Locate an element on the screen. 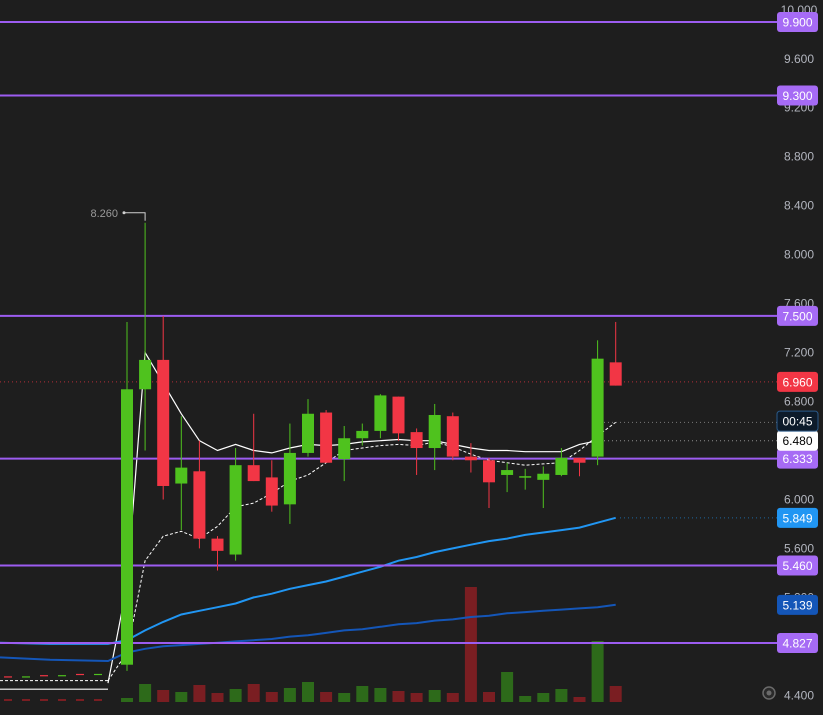  level-price-tag: 9.900 is located at coordinates (797, 23).